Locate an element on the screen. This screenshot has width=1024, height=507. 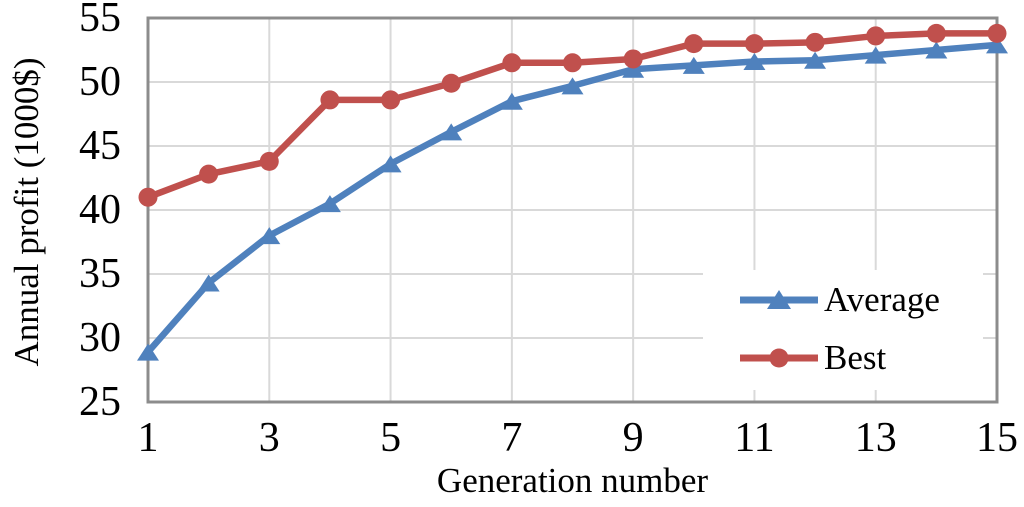
y-tick-label: 55 is located at coordinates (100, 20).